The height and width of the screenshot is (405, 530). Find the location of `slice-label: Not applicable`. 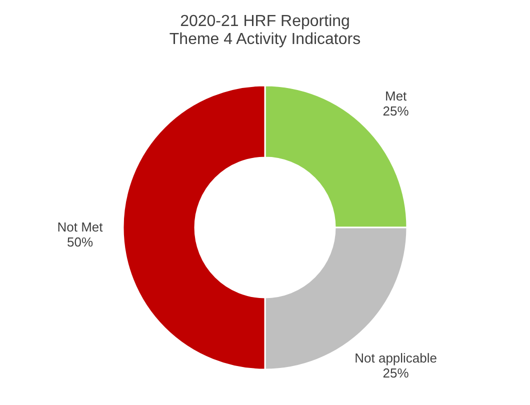

slice-label: Not applicable is located at coordinates (396, 358).